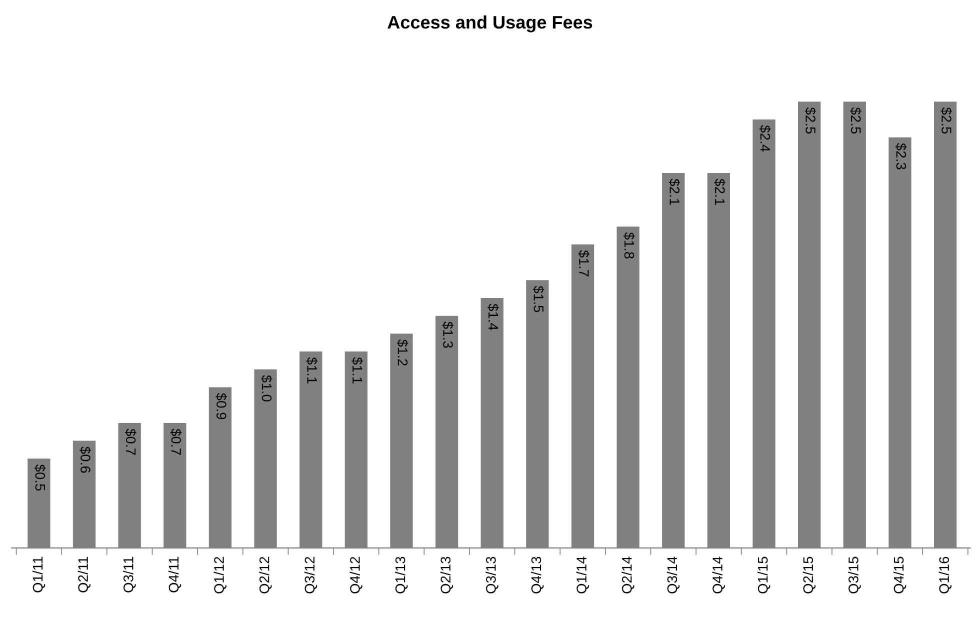  What do you see at coordinates (266, 388) in the screenshot?
I see `data-label: $1.0` at bounding box center [266, 388].